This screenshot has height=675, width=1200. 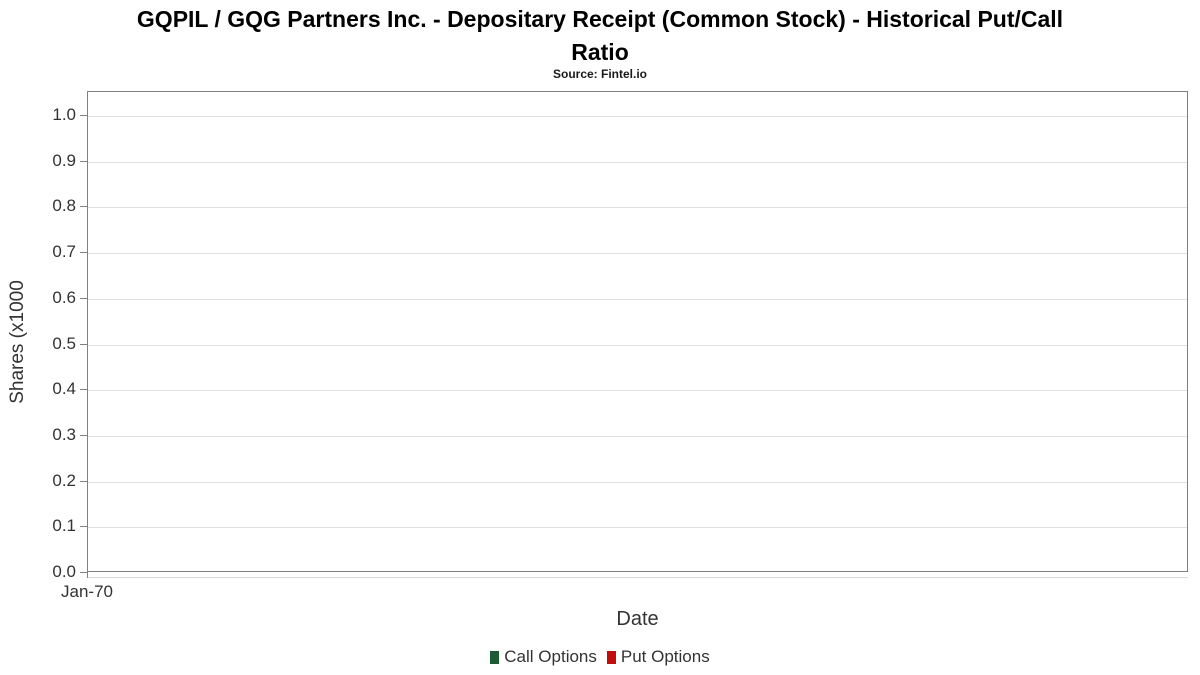 What do you see at coordinates (637, 577) in the screenshot?
I see `x-axis-line` at bounding box center [637, 577].